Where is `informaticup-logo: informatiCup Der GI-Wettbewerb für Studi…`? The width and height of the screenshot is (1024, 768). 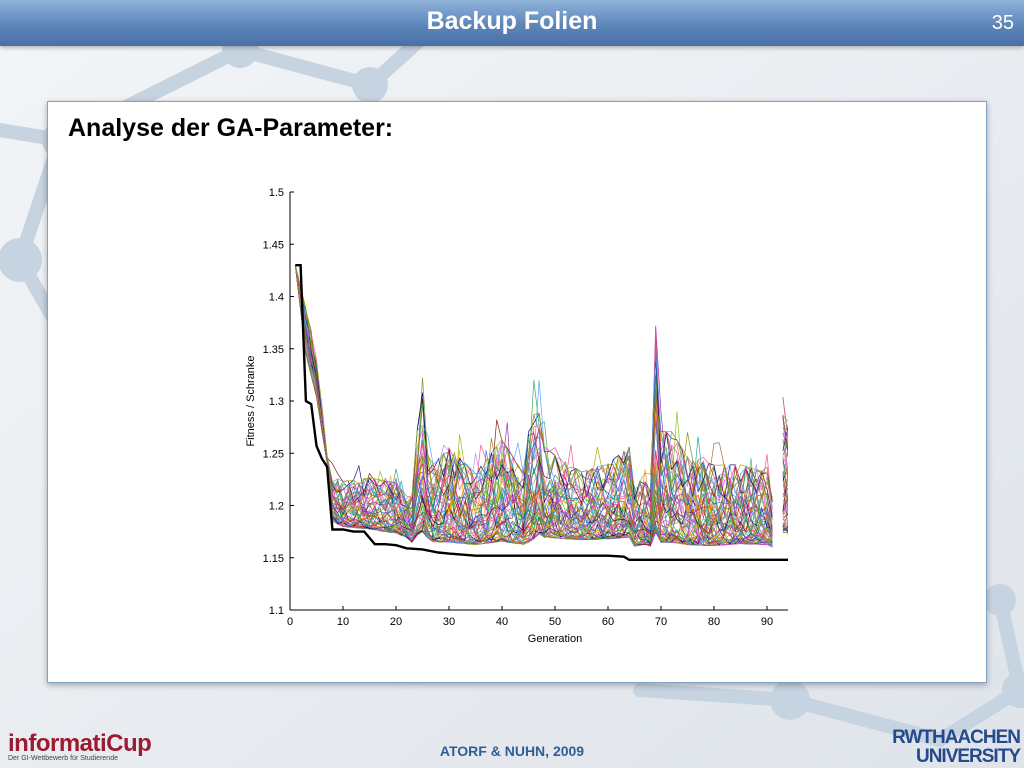
informaticup-logo: informatiCup Der GI-Wettbewerb für Studi… is located at coordinates (80, 746).